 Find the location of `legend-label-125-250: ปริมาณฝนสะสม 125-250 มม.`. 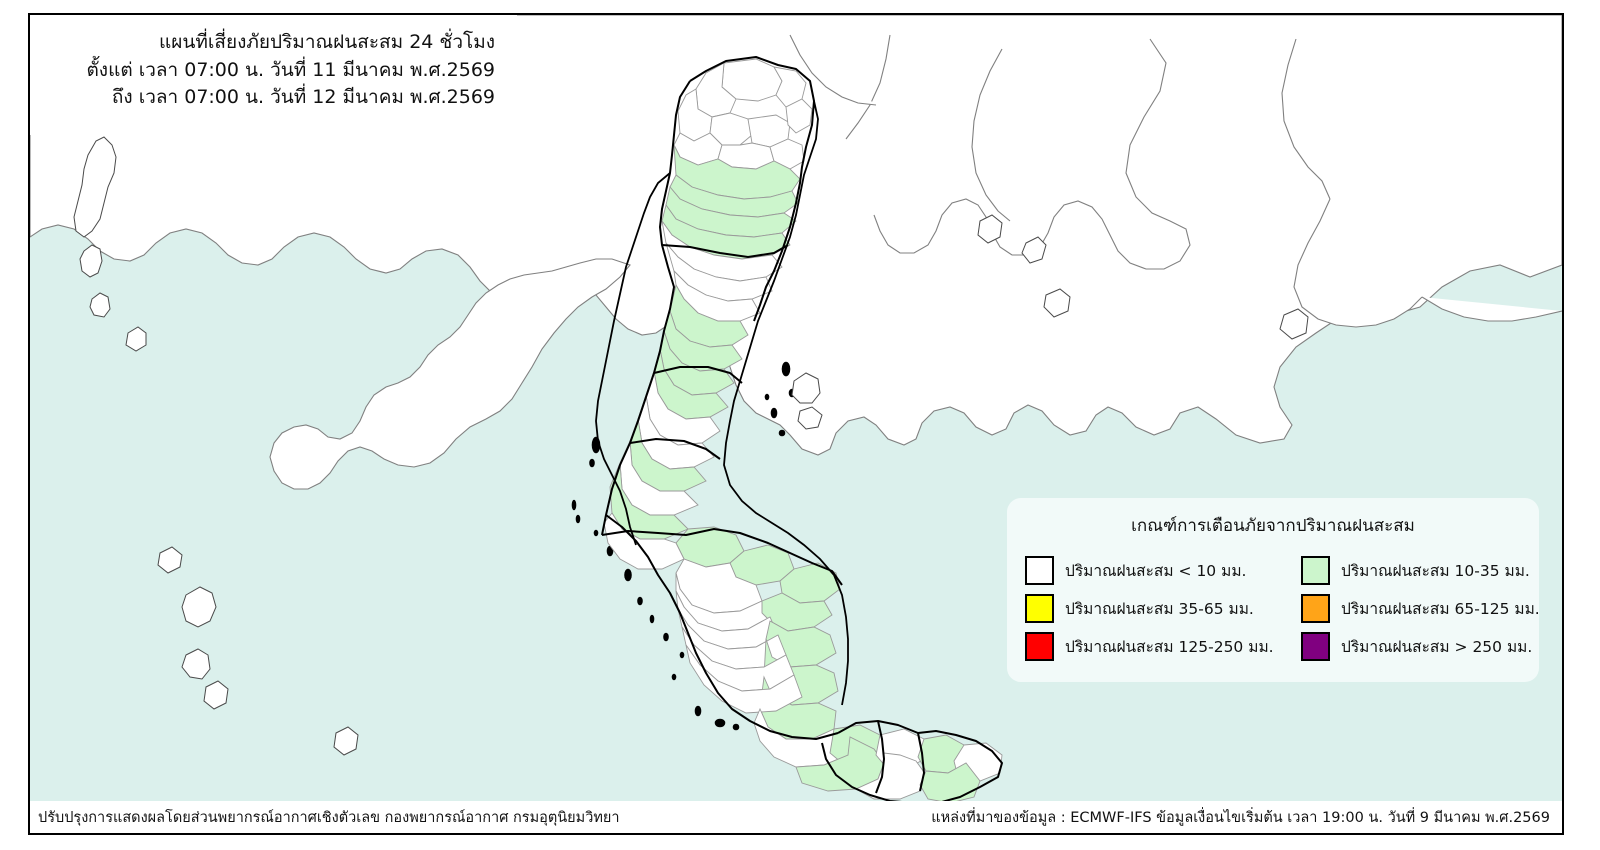

legend-label-125-250: ปริมาณฝนสะสม 125-250 มม. is located at coordinates (1169, 646).